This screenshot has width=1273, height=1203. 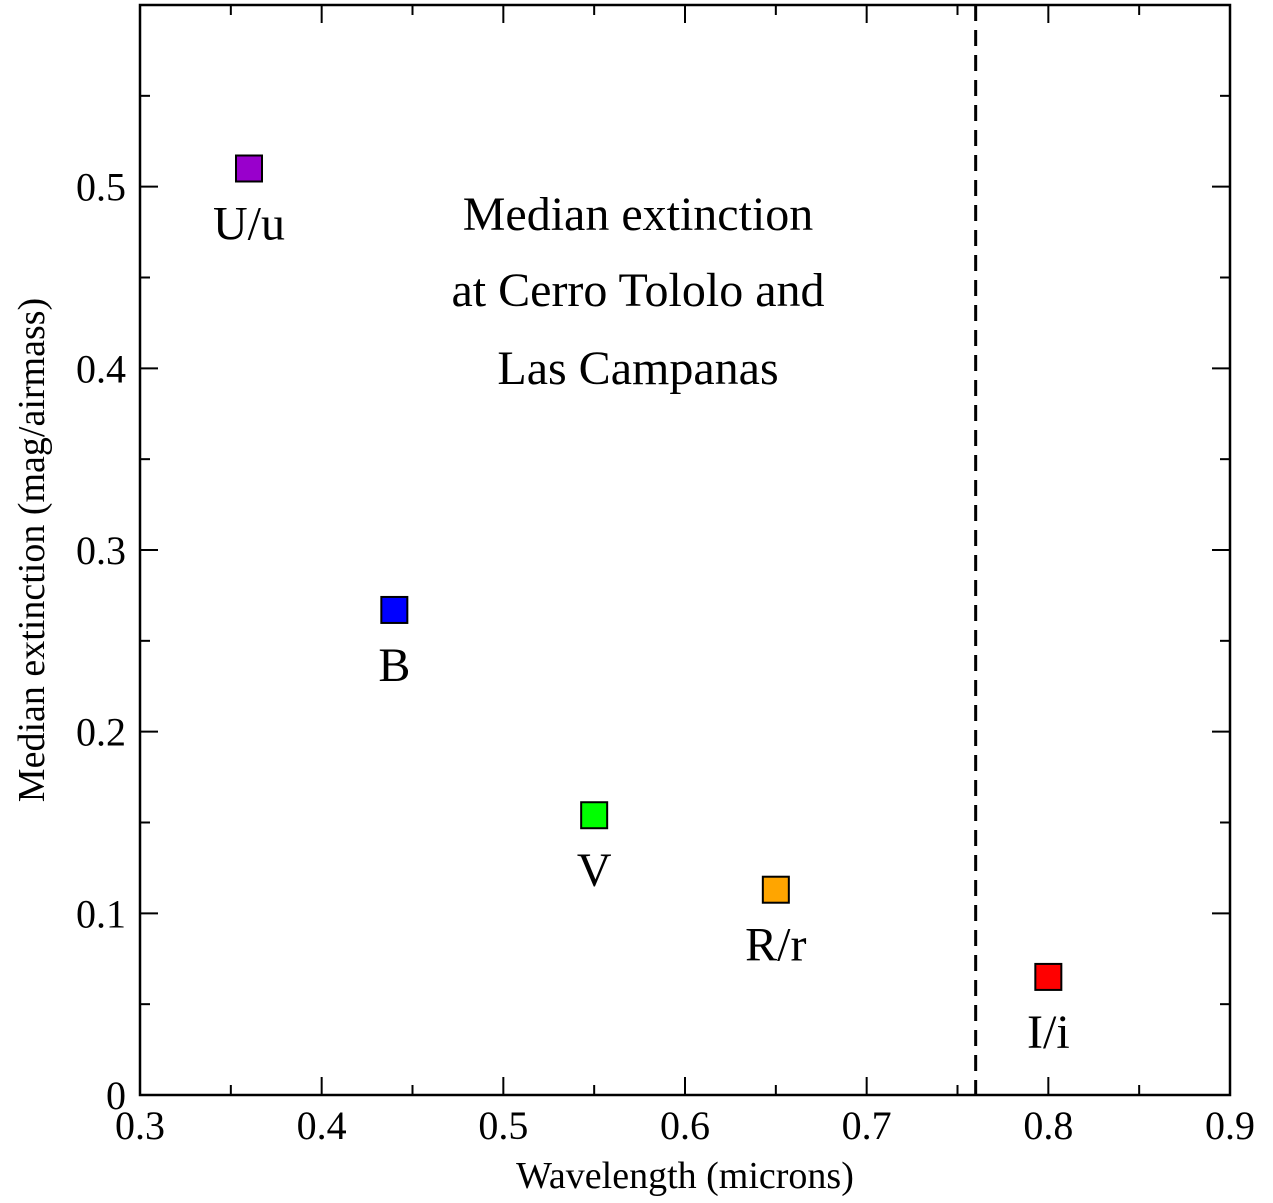 I want to click on annotation-line-2: at Cerro Tololo and, so click(x=637, y=290).